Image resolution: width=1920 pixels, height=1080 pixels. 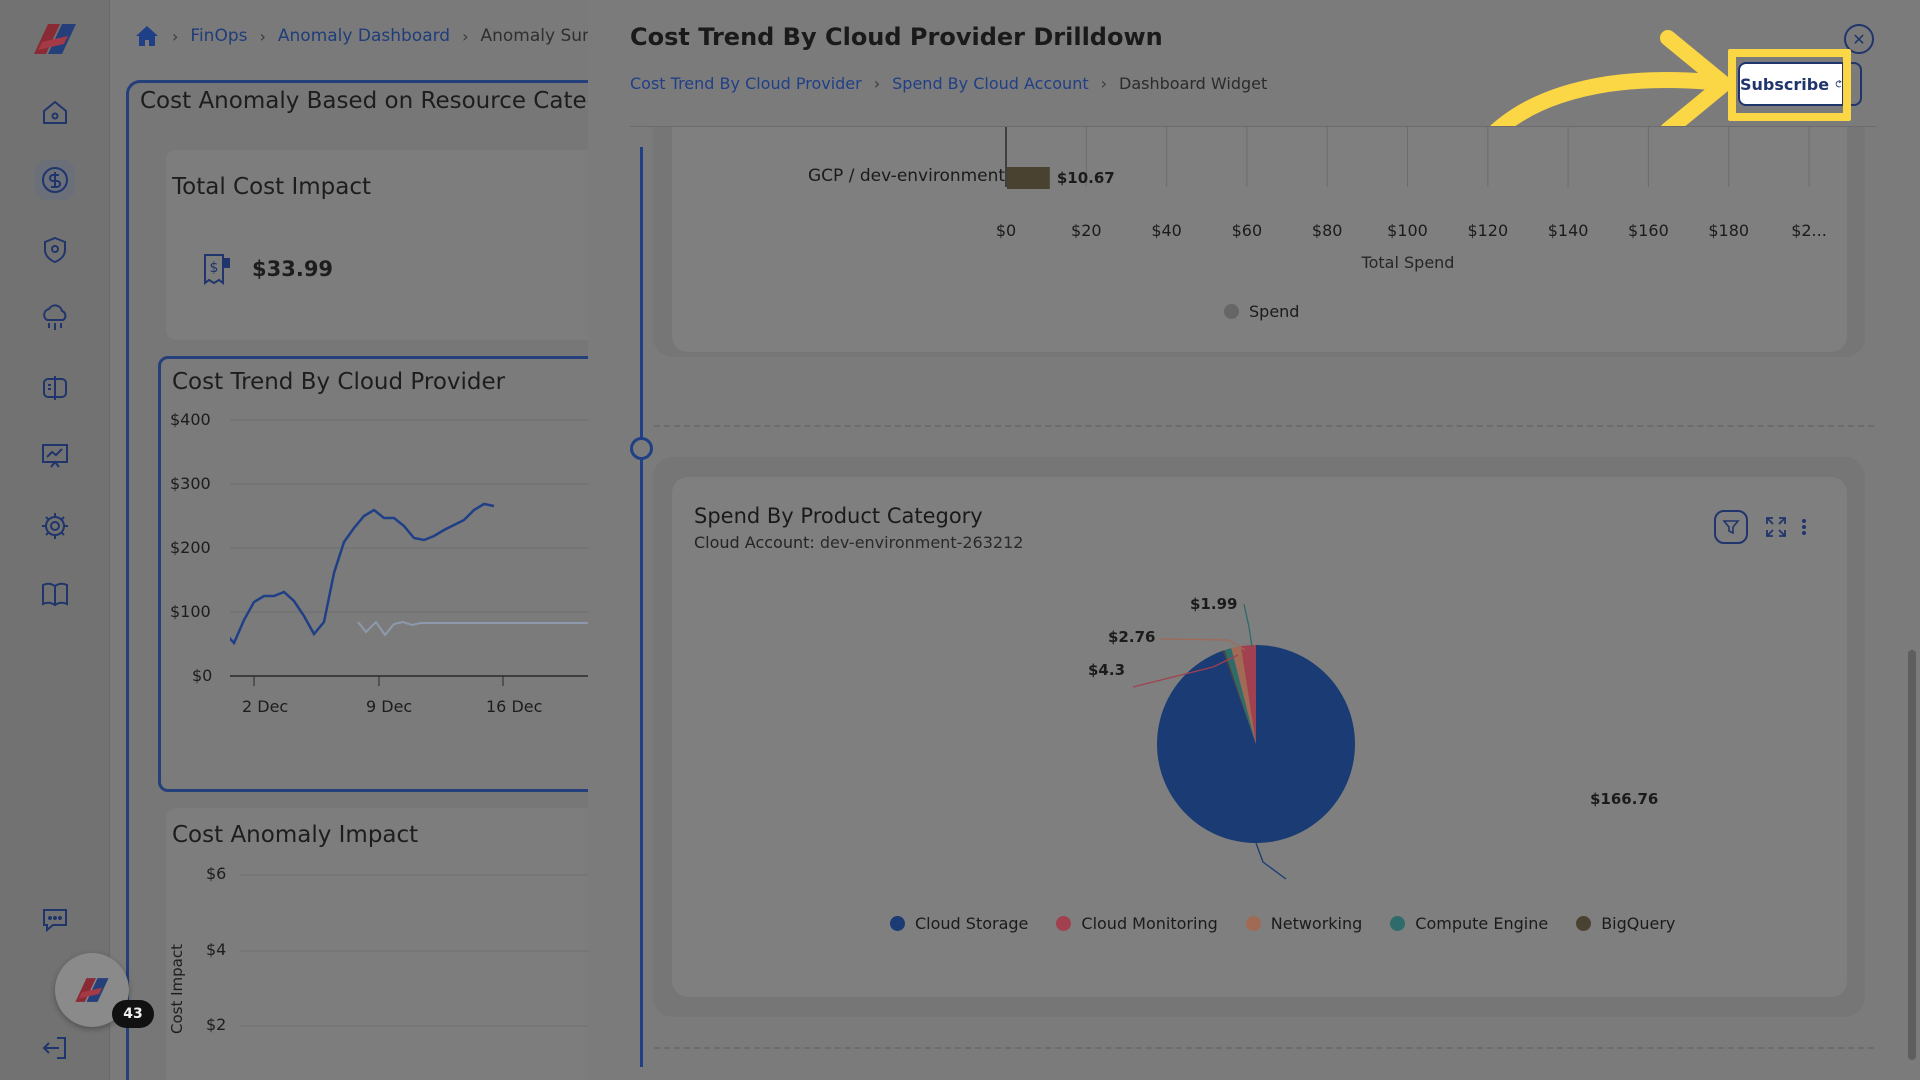 I want to click on pie-slice-bigquery, so click(x=1239, y=697).